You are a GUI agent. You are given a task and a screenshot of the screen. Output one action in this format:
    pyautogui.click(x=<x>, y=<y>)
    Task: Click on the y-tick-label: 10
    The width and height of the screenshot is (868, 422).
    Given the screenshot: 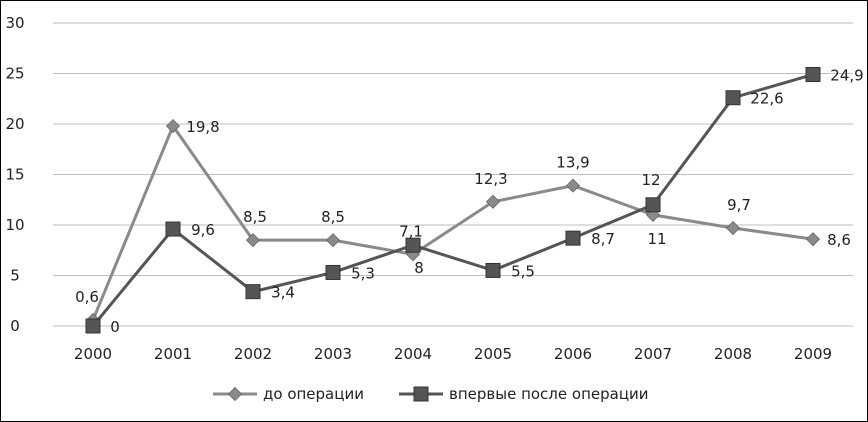 What is the action you would take?
    pyautogui.click(x=14, y=225)
    